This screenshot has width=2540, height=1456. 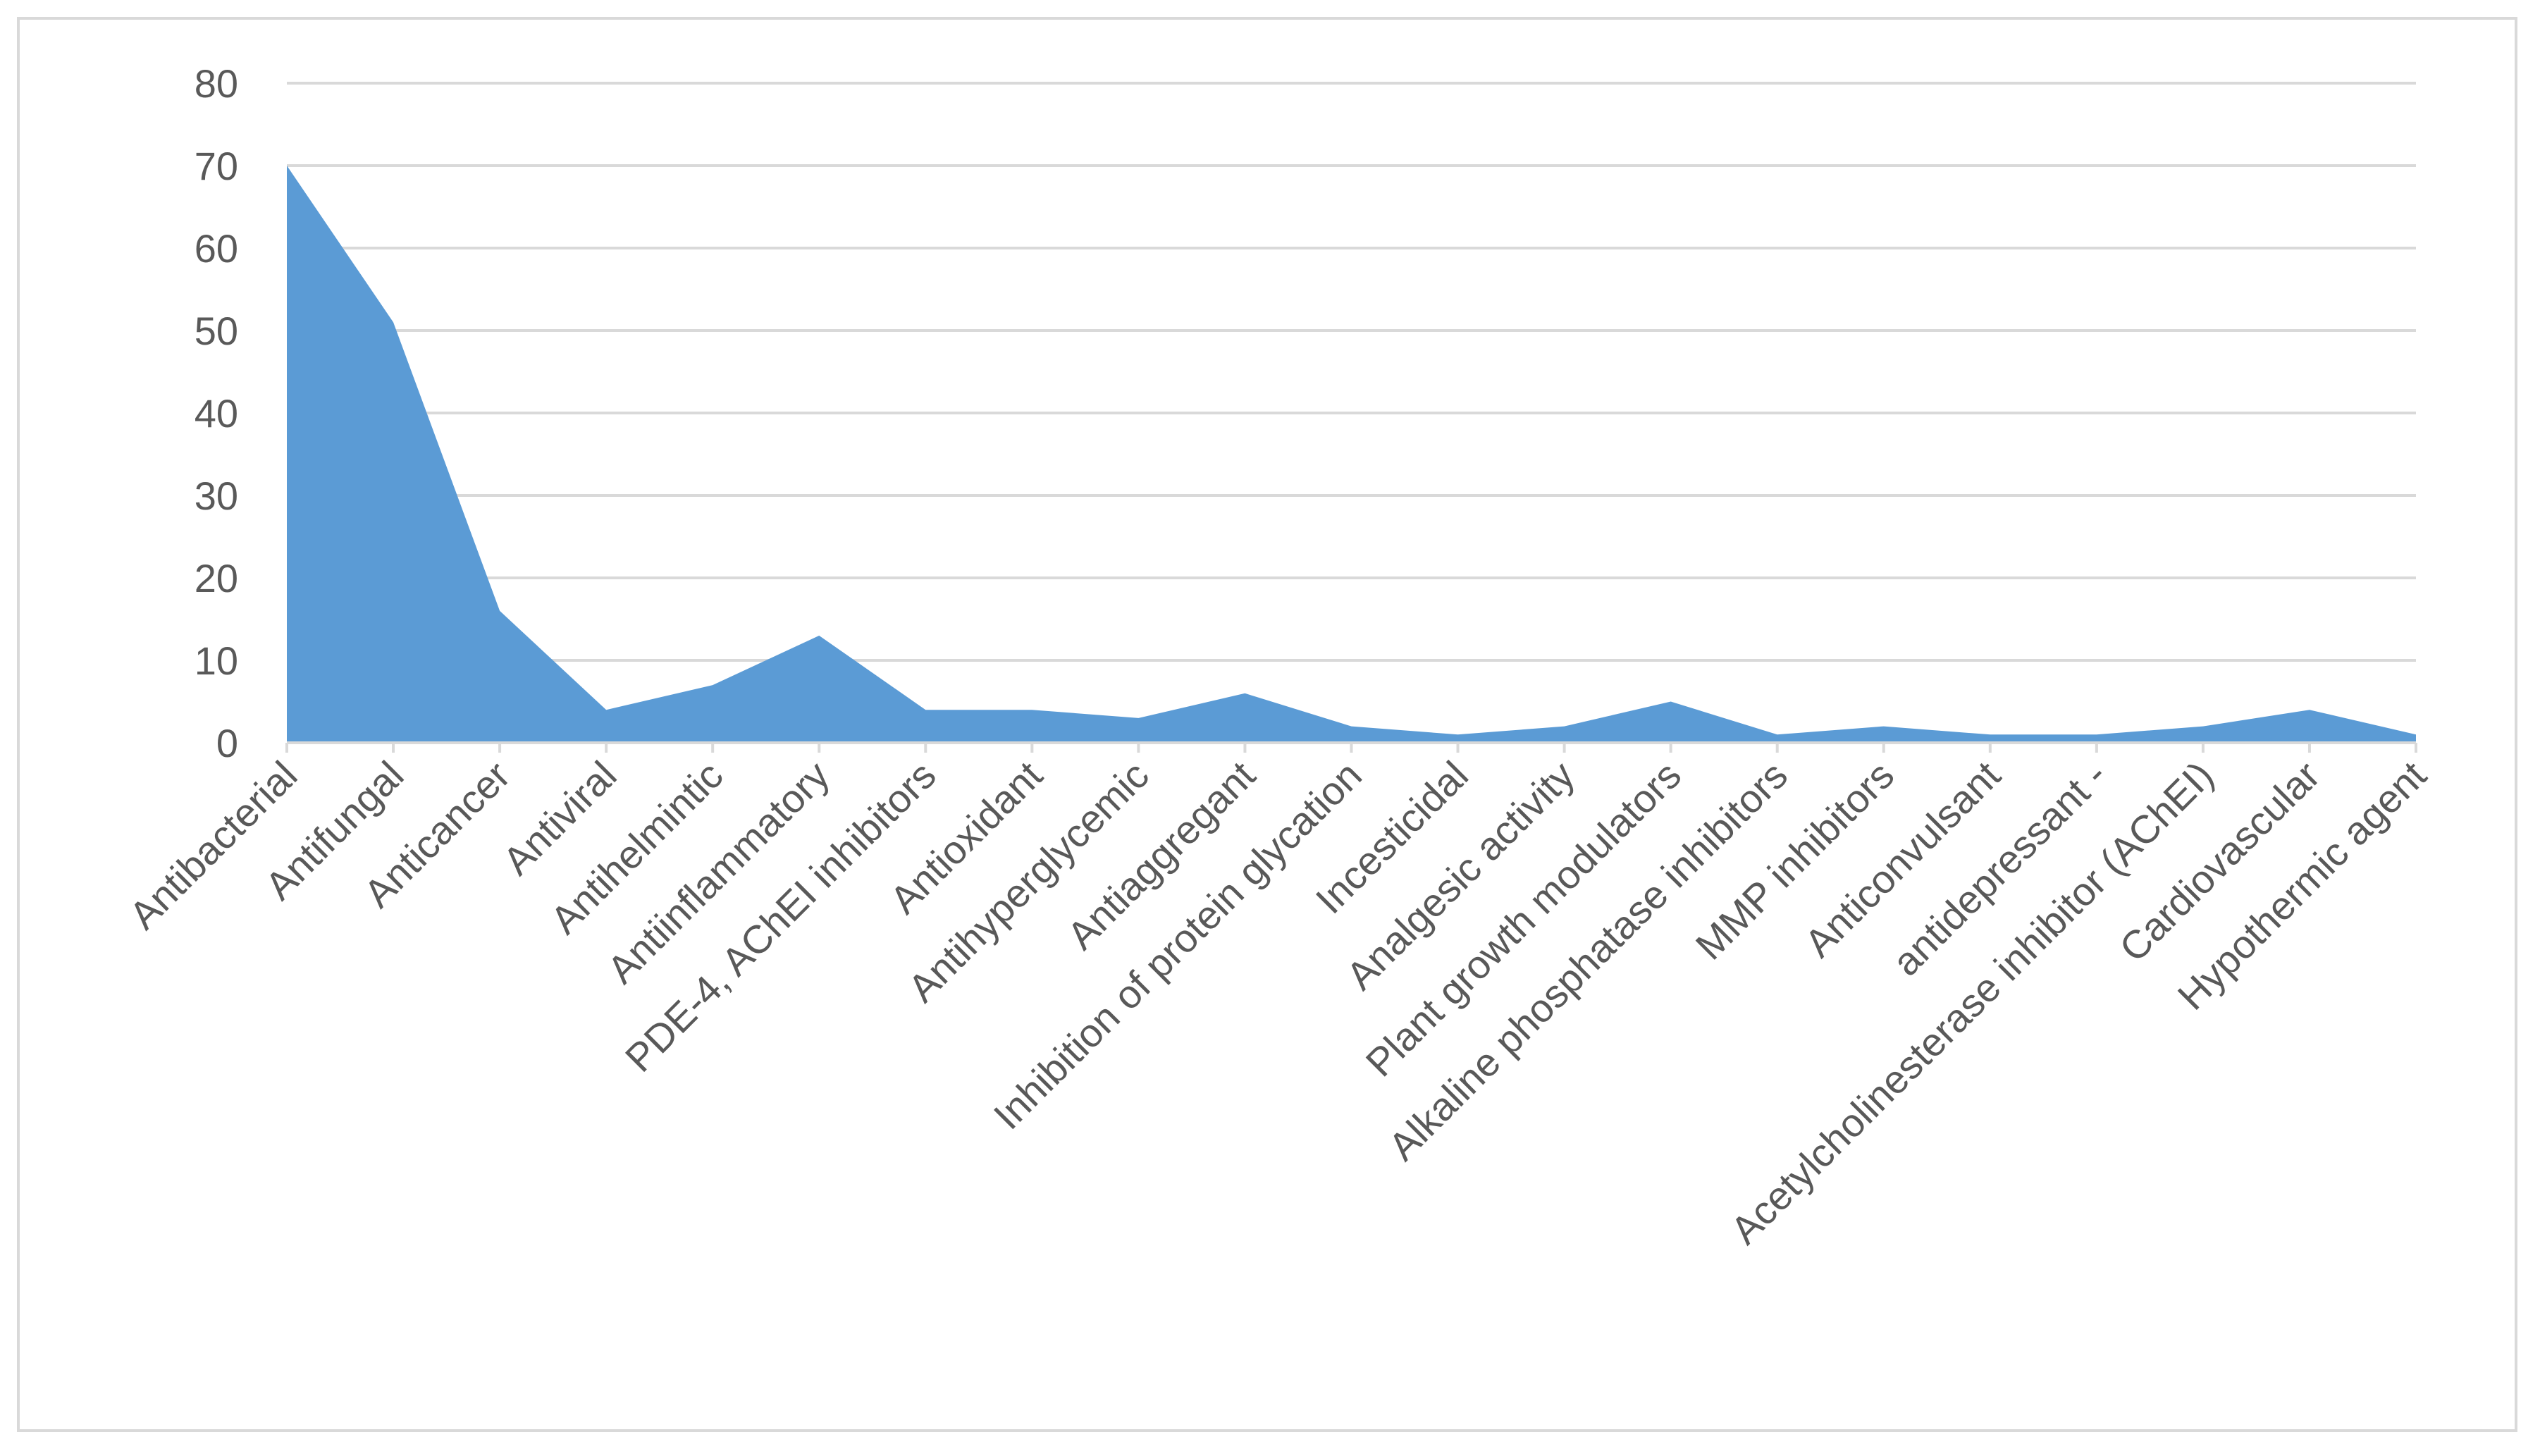 I want to click on x-category-label: Antiaggregant, so click(x=1161, y=856).